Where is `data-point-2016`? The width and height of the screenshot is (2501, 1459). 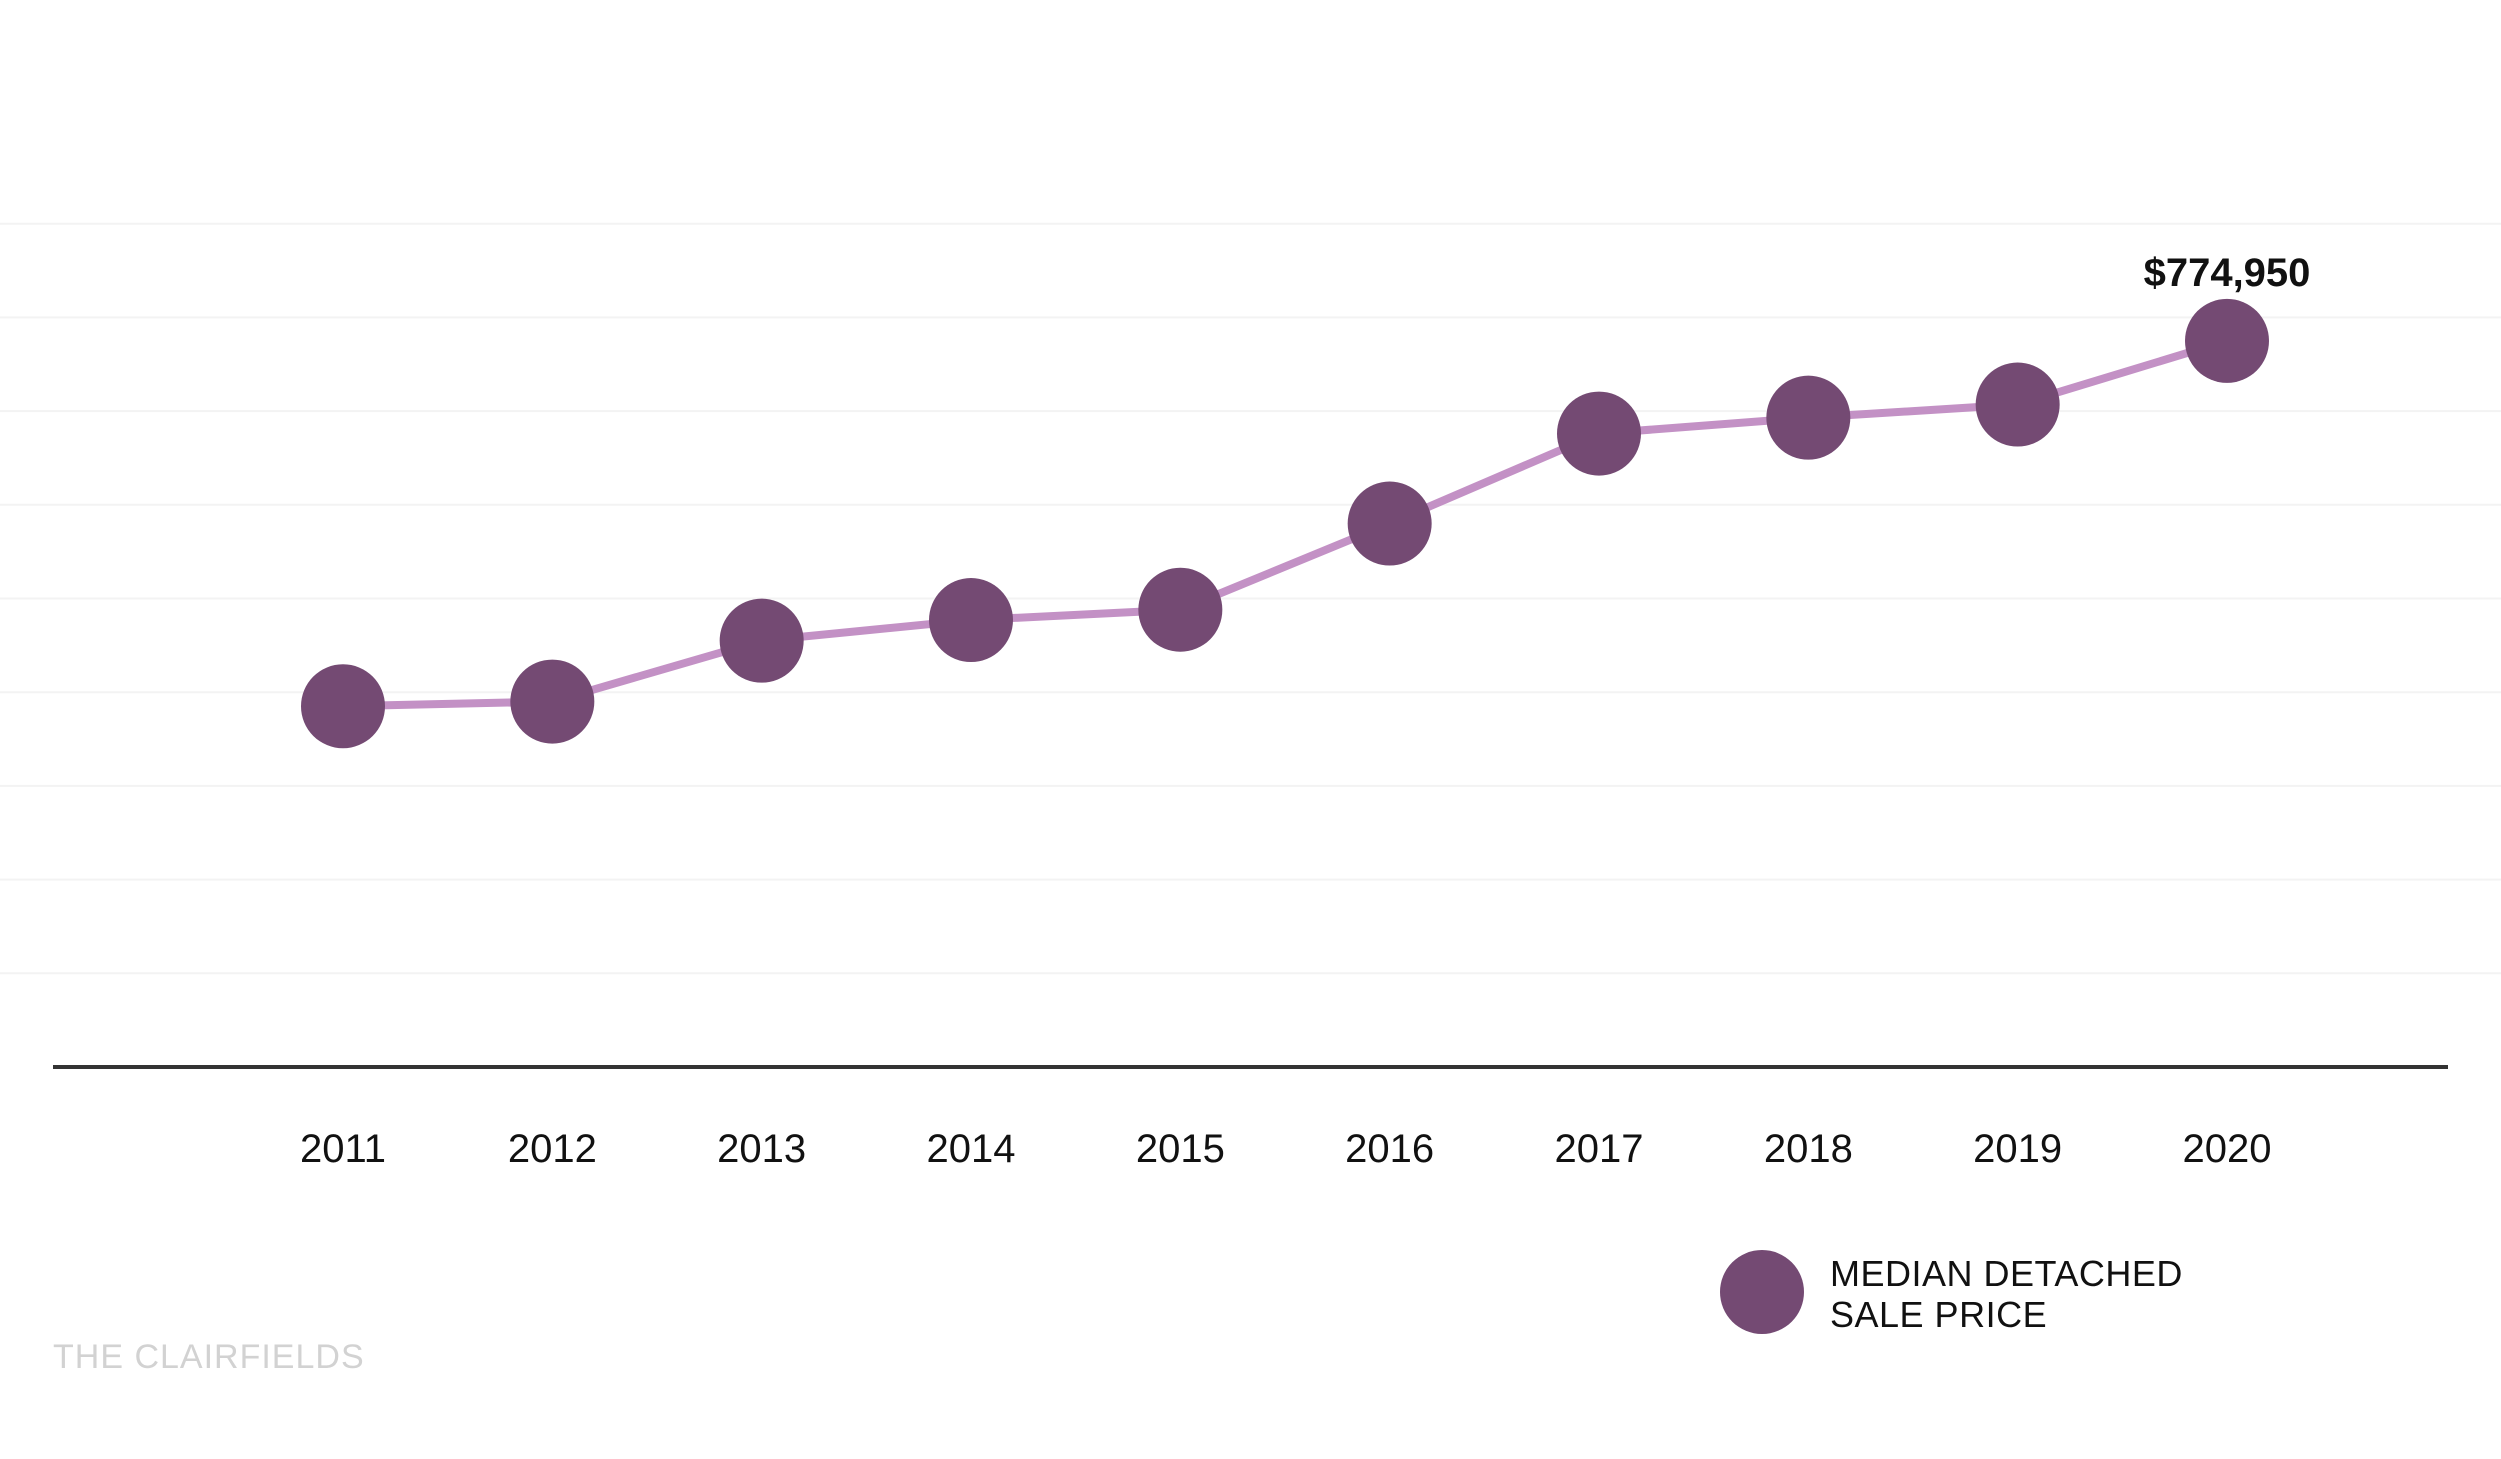
data-point-2016 is located at coordinates (1389, 523).